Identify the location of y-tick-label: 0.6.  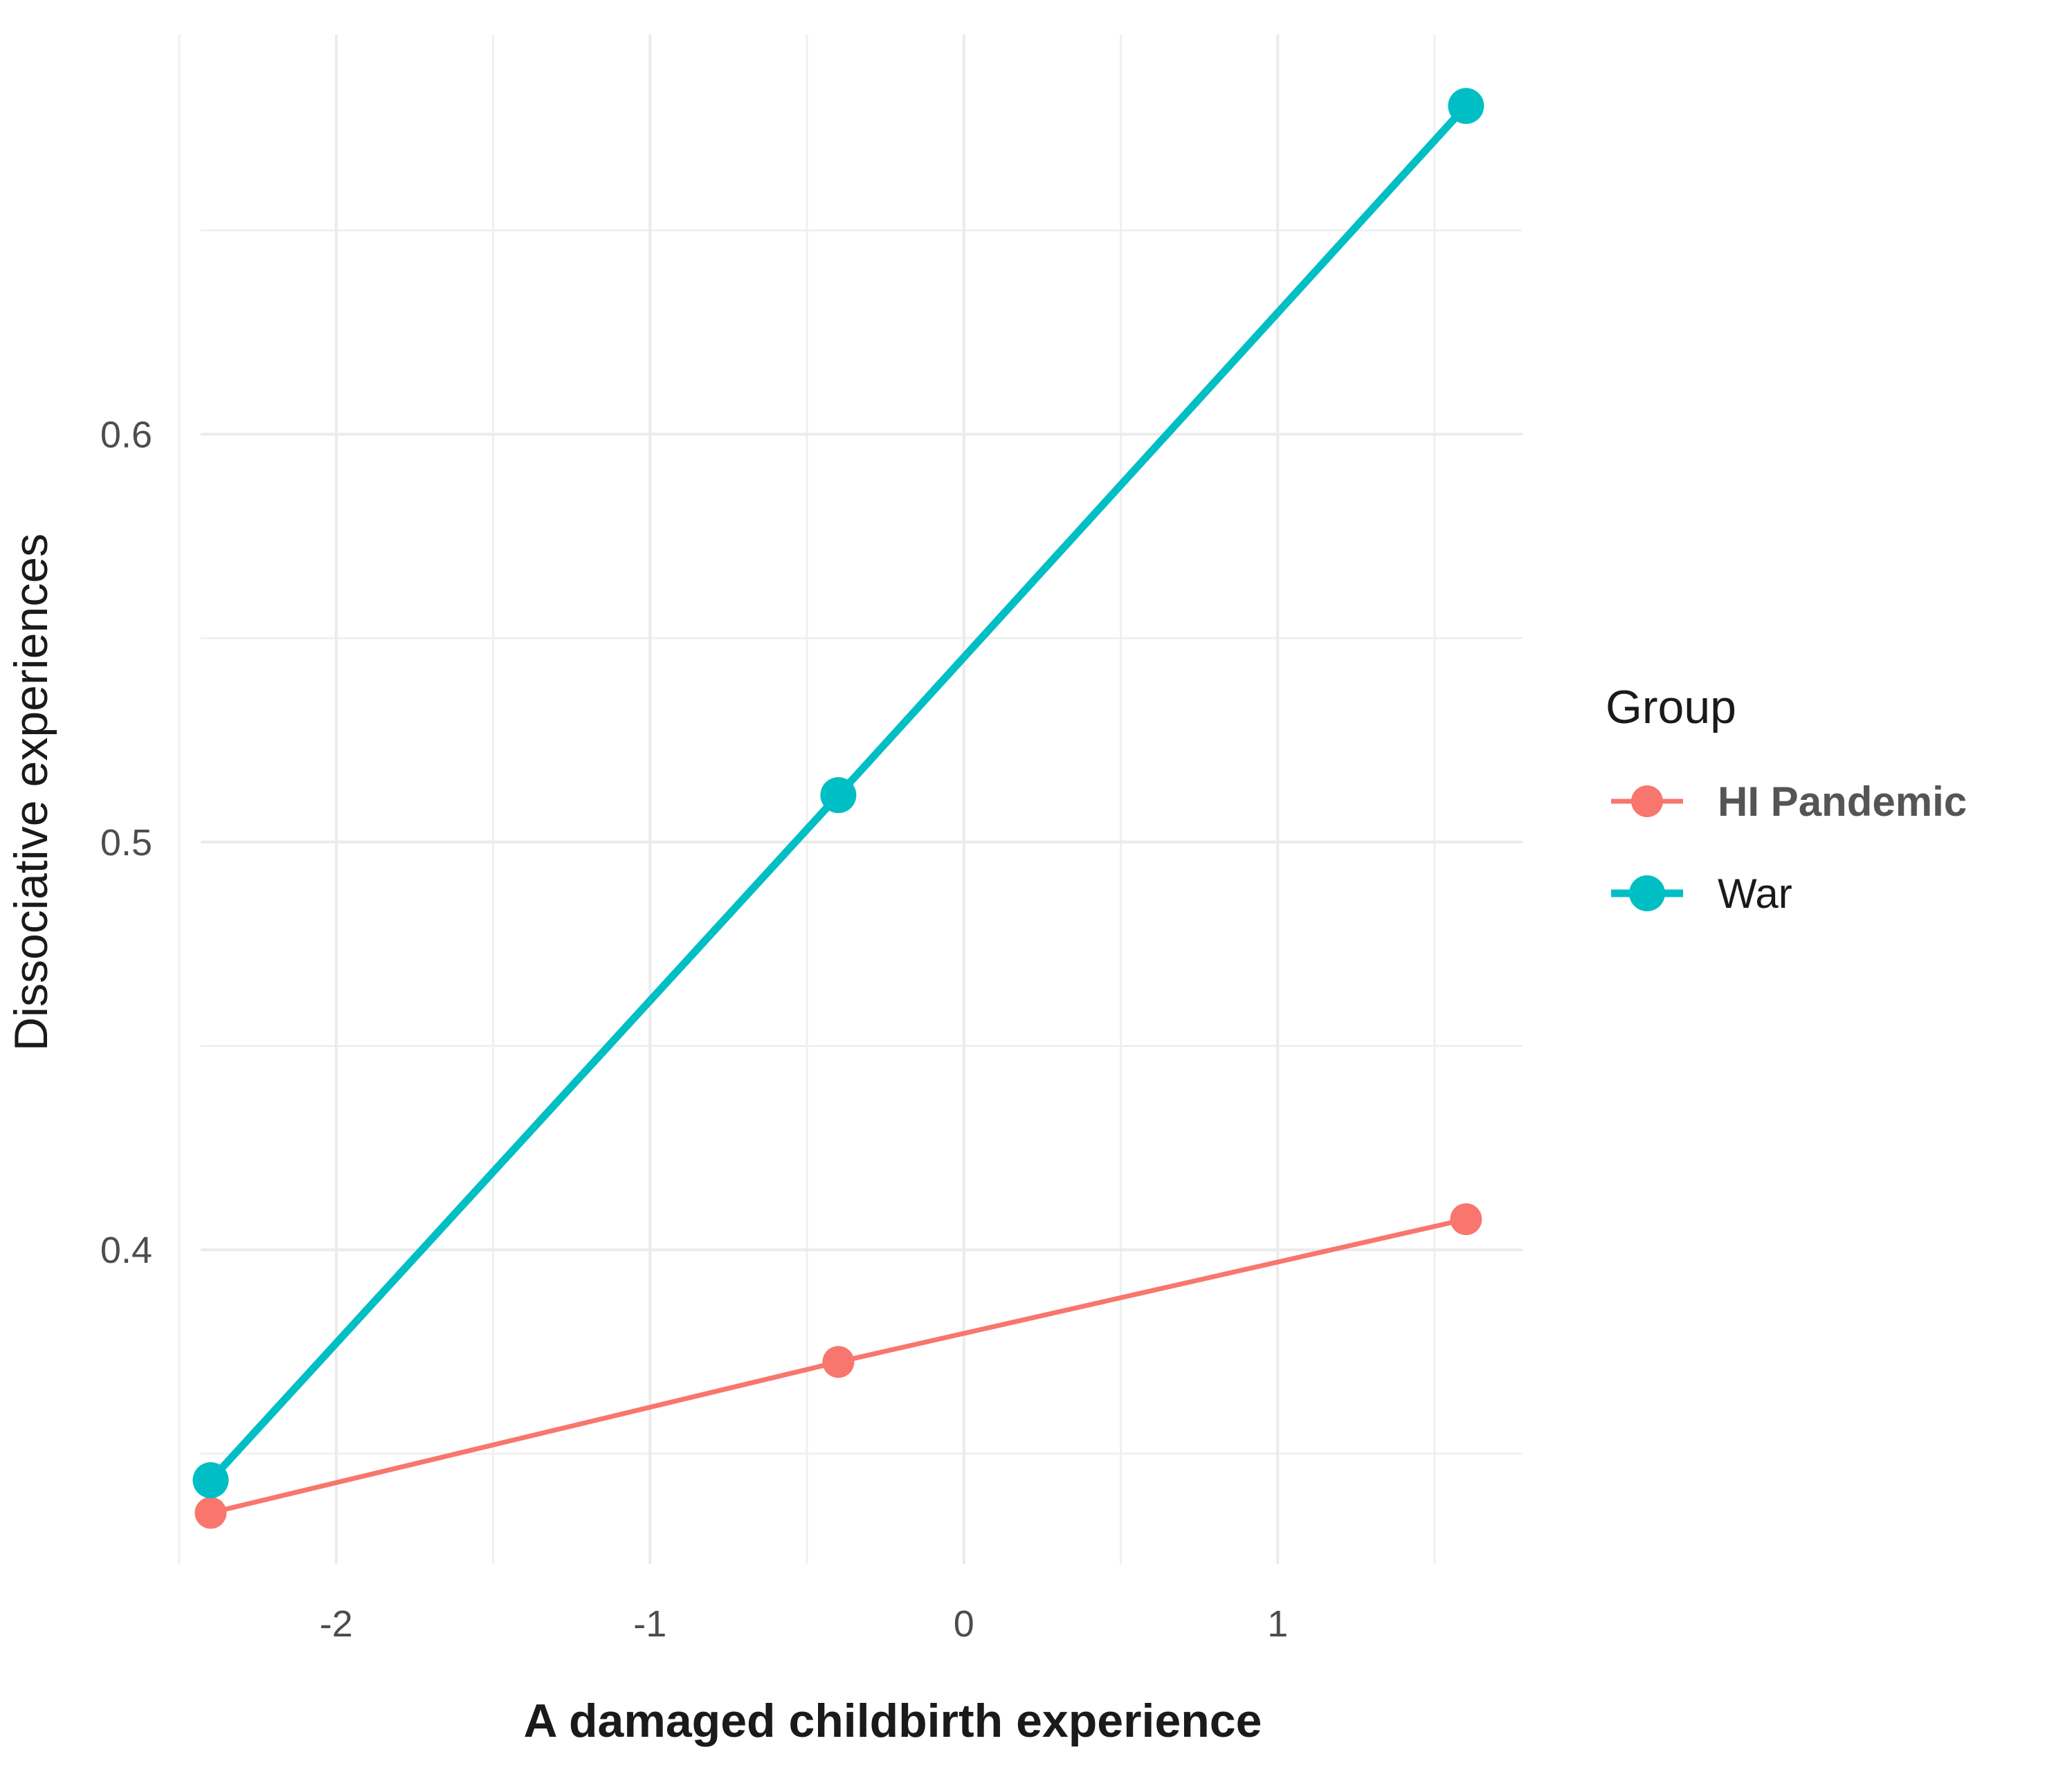
(126, 435).